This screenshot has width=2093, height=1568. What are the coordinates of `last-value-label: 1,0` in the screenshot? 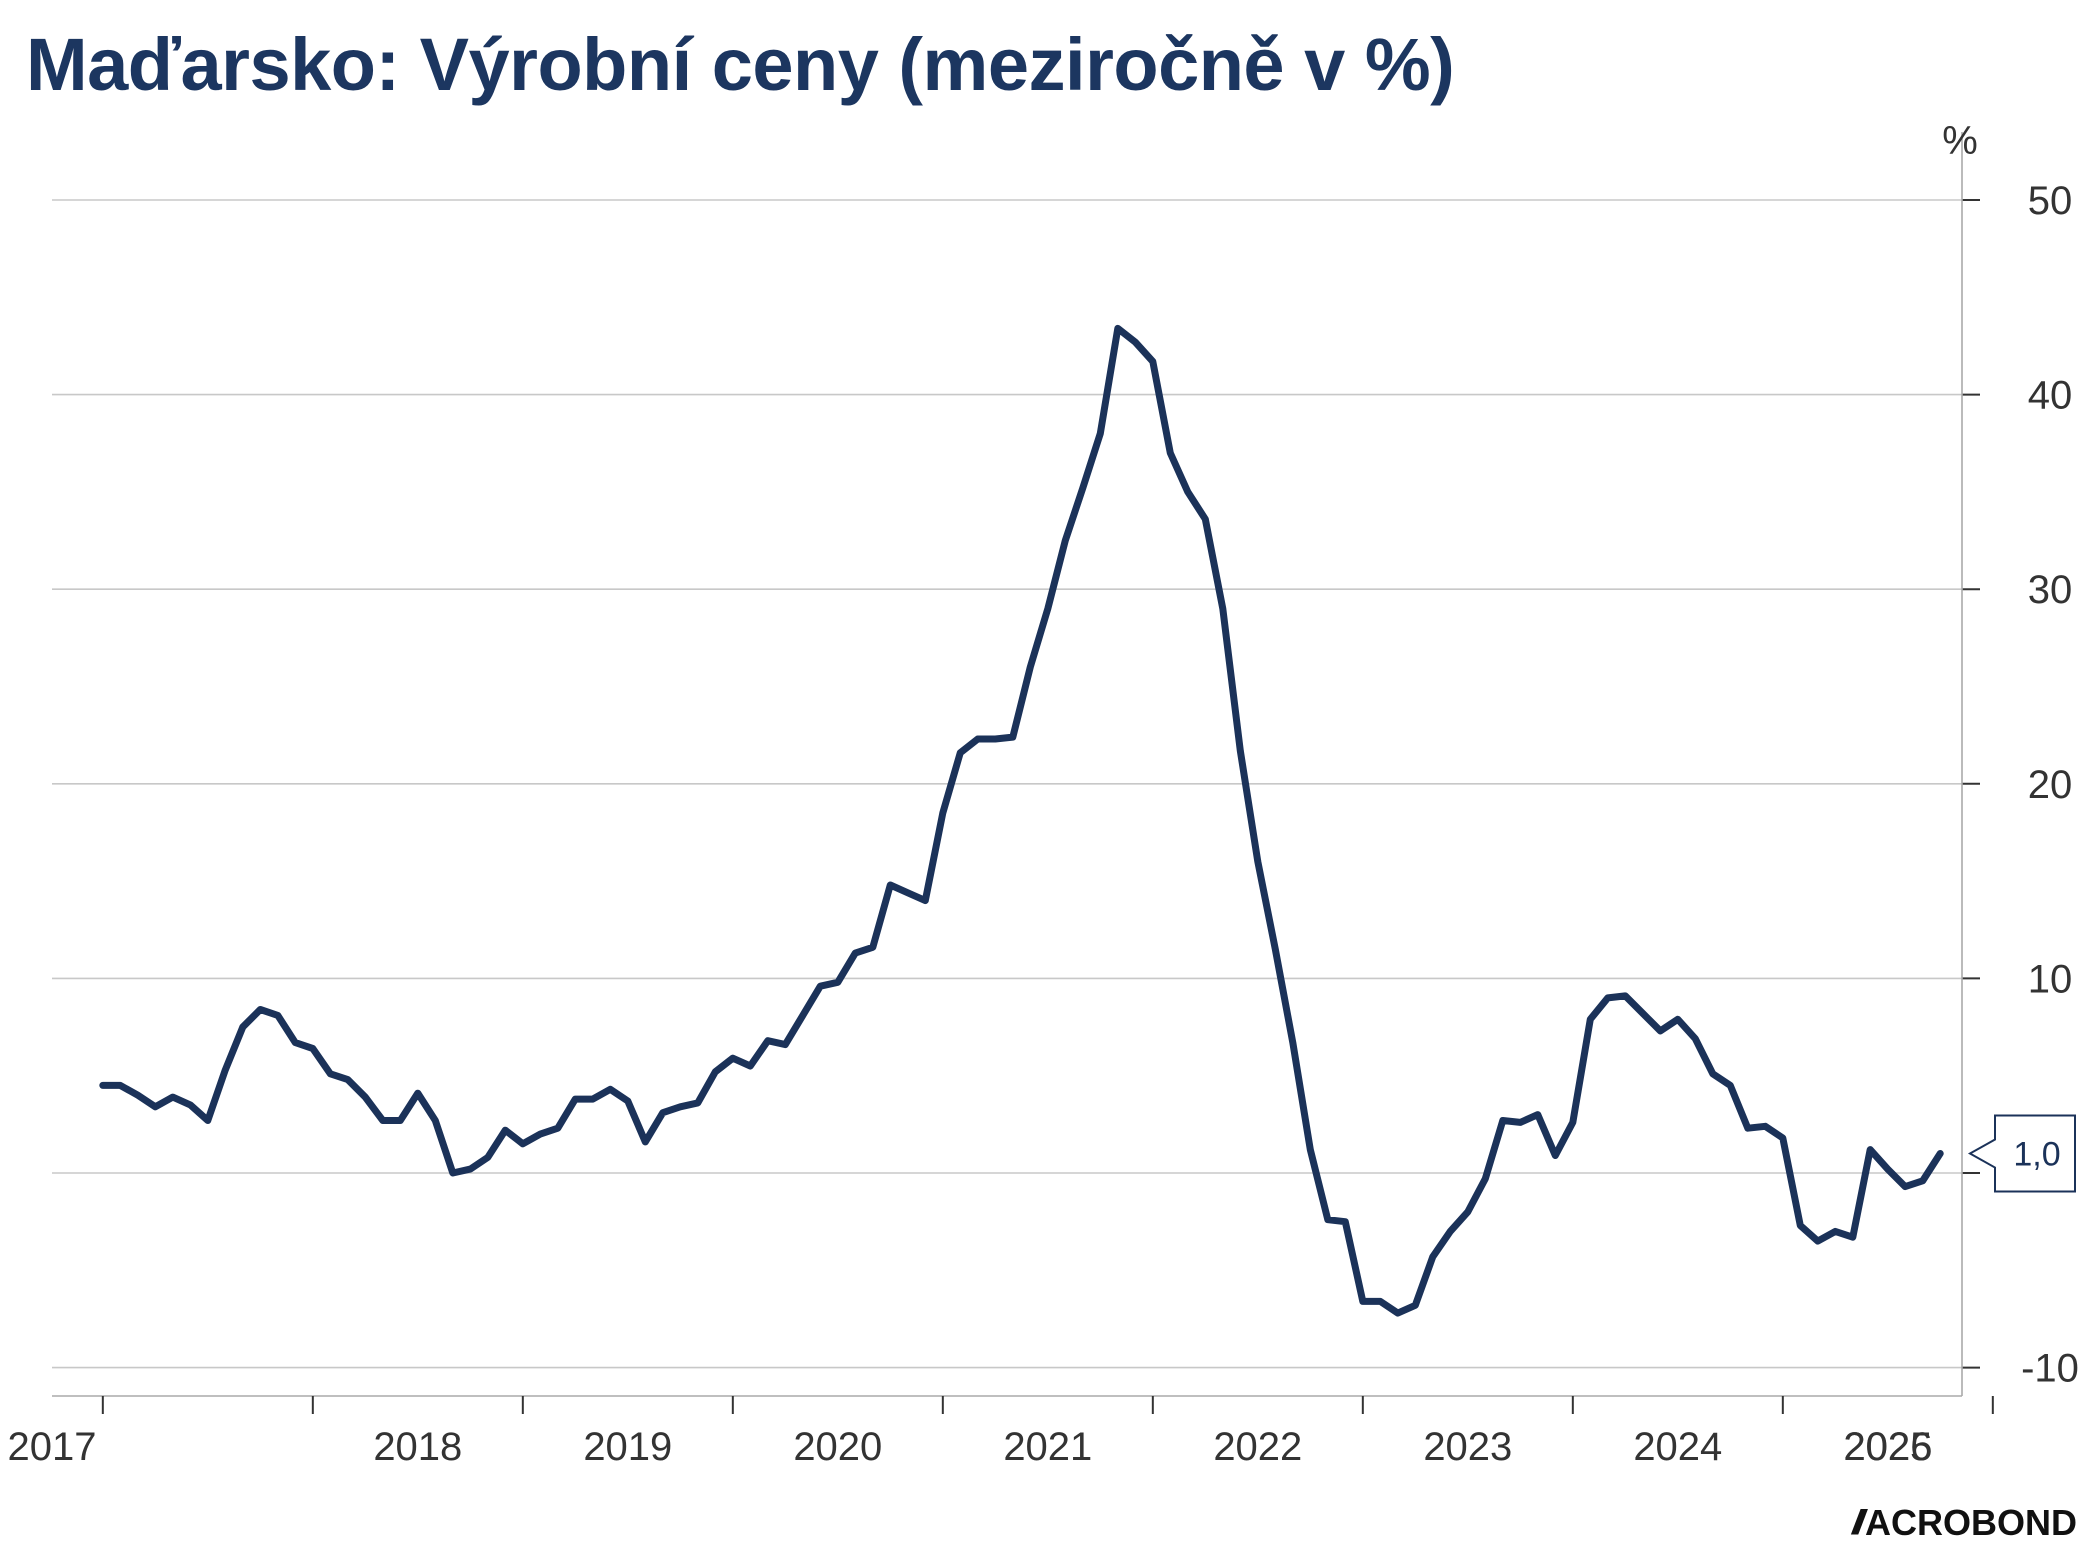 It's located at (2036, 1155).